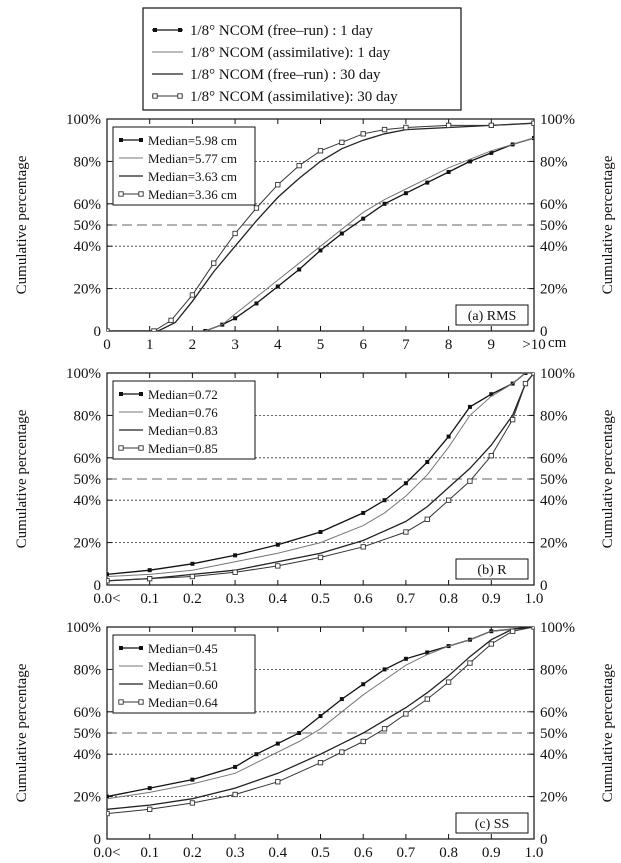 Image resolution: width=621 pixels, height=863 pixels. What do you see at coordinates (492, 315) in the screenshot?
I see `panel-label: (a) RMS` at bounding box center [492, 315].